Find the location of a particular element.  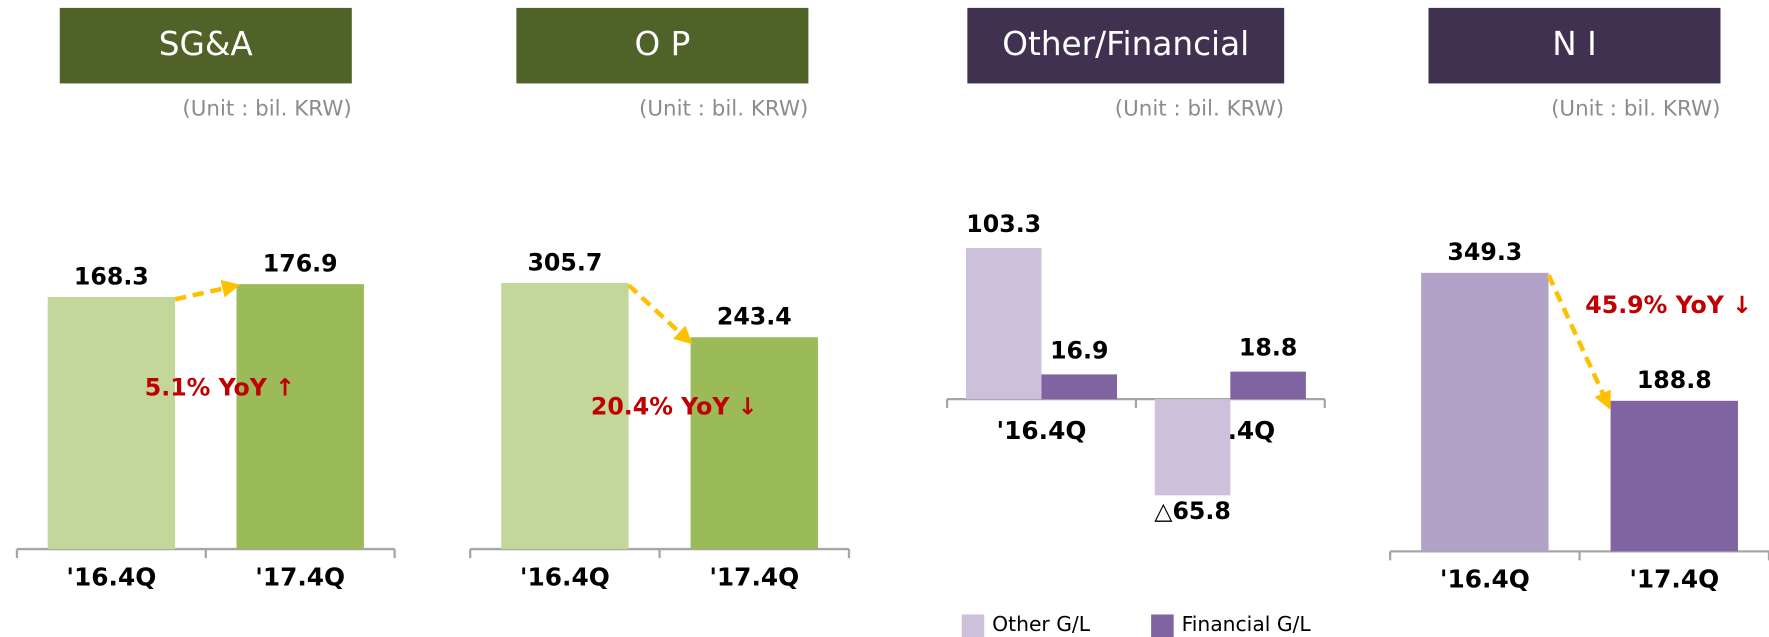

yoy-annotation: 45.9% YoY ↓ is located at coordinates (1668, 305).